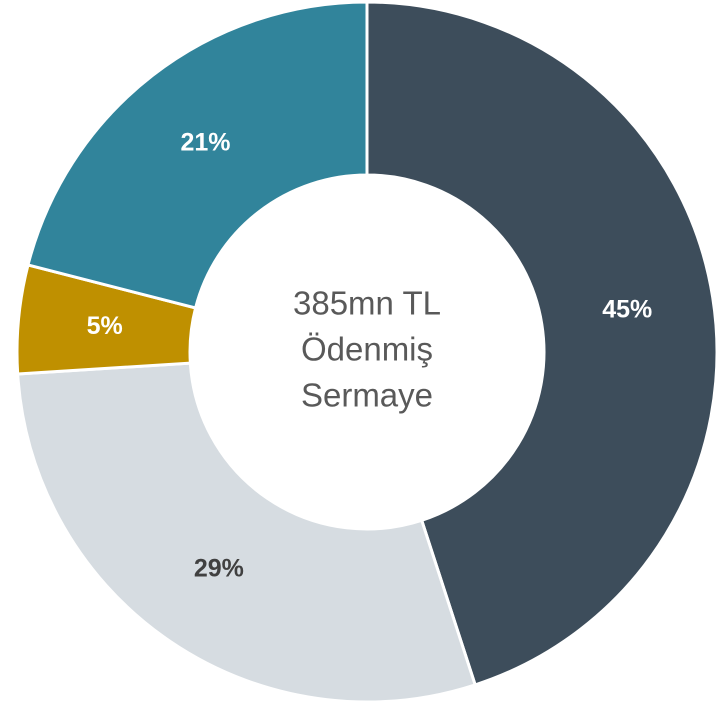 The width and height of the screenshot is (721, 703). I want to click on value-label: 45%, so click(627, 309).